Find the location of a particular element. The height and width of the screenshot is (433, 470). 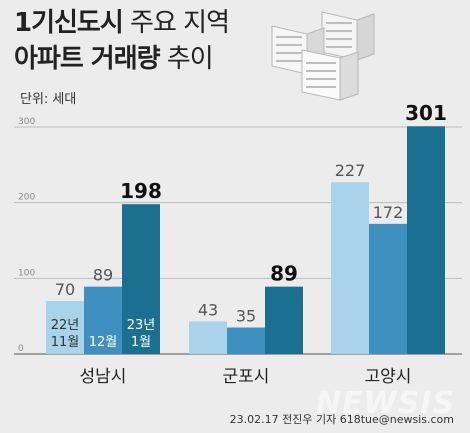

legend-label: 12월 is located at coordinates (103, 342).